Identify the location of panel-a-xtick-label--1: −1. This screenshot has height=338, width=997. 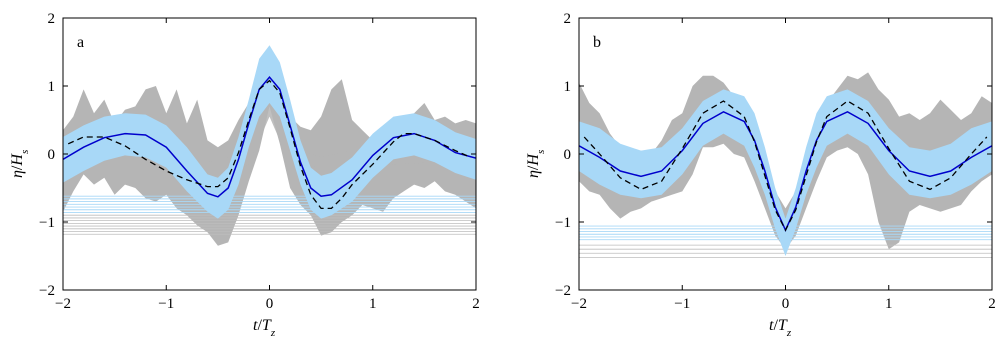
(166, 304).